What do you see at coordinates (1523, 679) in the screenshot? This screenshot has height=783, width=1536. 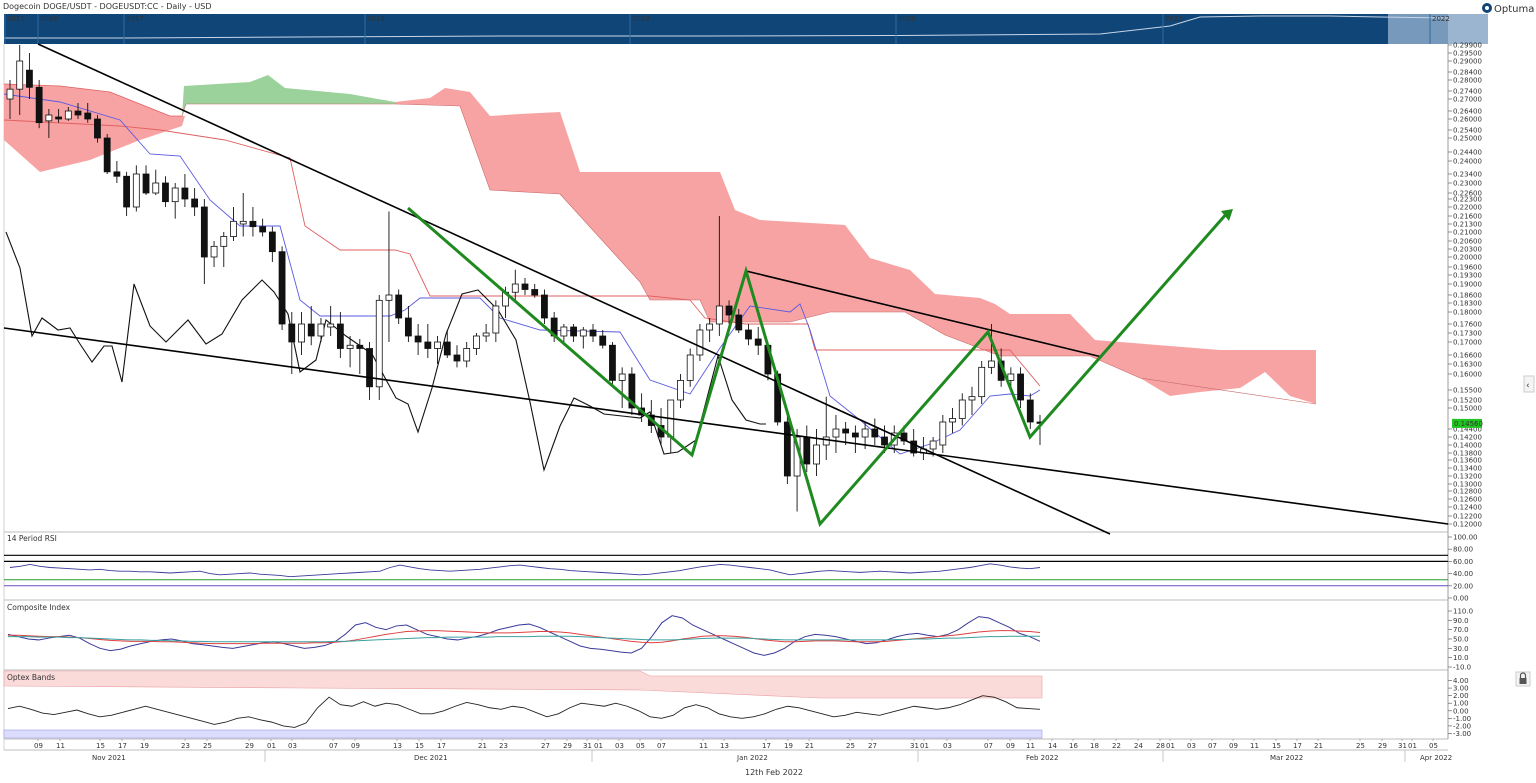 I see `lock-button` at bounding box center [1523, 679].